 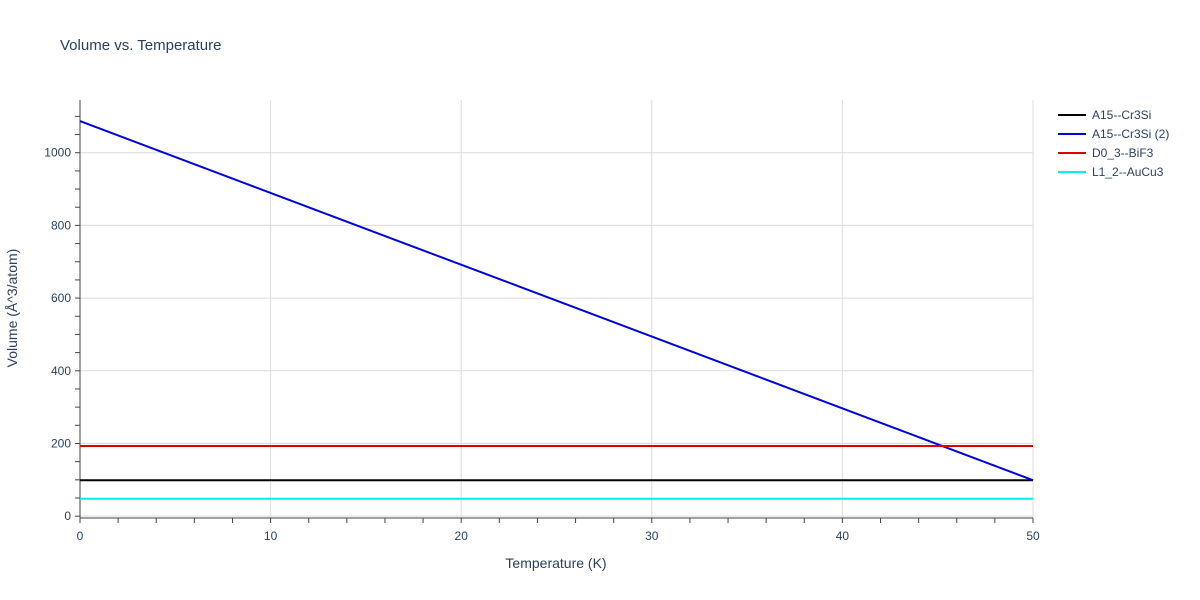 What do you see at coordinates (271, 536) in the screenshot?
I see `x-tick-label: 10` at bounding box center [271, 536].